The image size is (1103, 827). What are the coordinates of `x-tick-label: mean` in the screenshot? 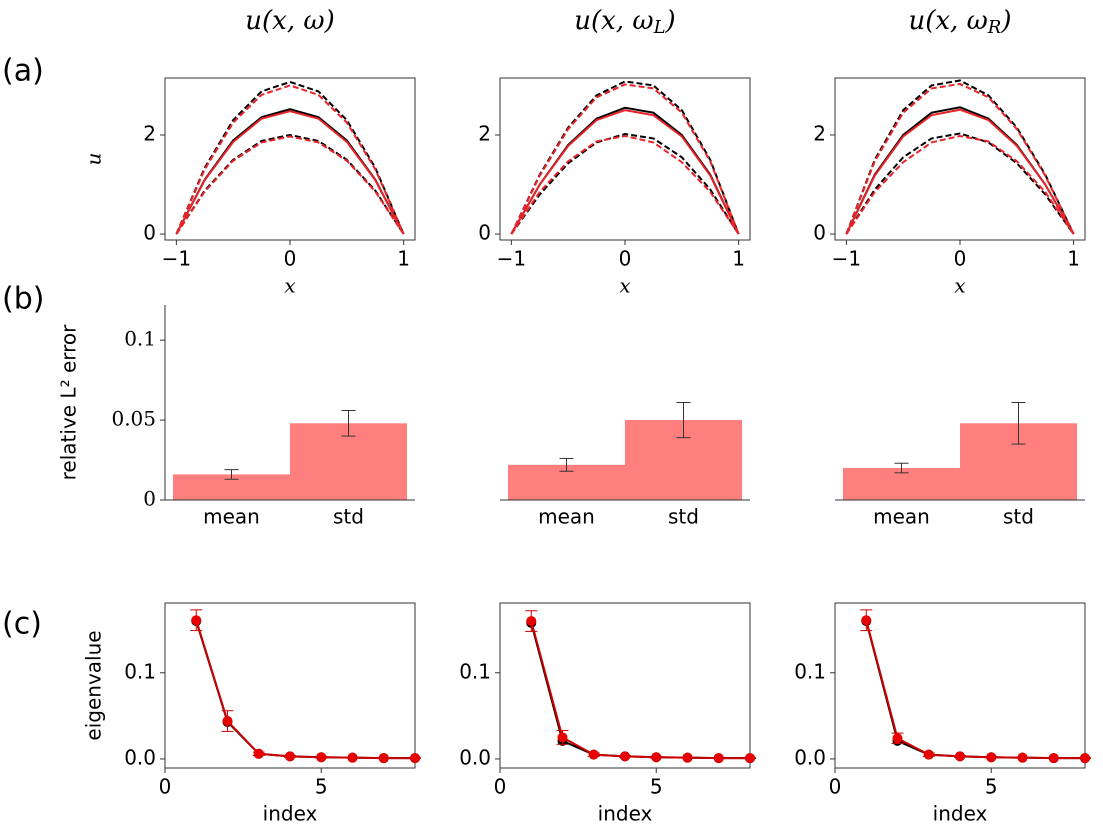 It's located at (901, 517).